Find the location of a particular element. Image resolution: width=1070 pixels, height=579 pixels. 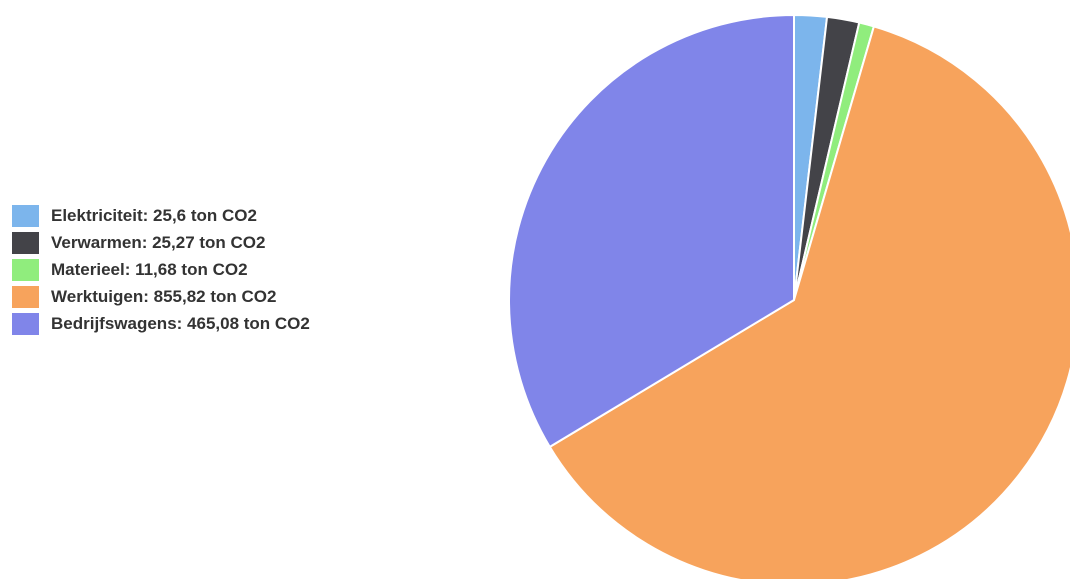

legend-item-elektriciteit: Elektriciteit: 25,6 ton CO2 is located at coordinates (161, 215).